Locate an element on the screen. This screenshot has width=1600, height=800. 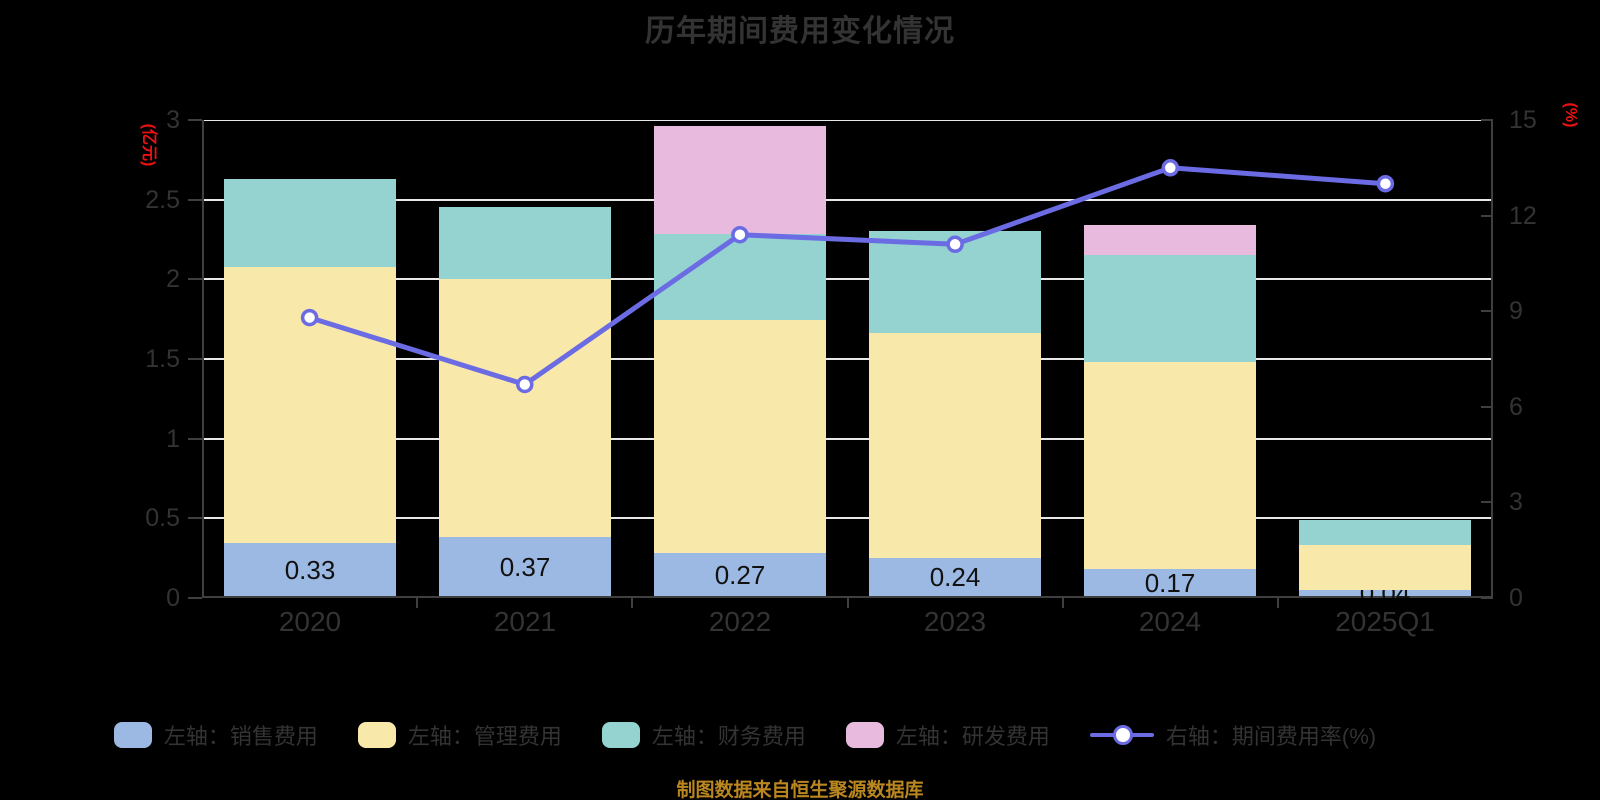
grid-line-1.5 is located at coordinates (847, 359).